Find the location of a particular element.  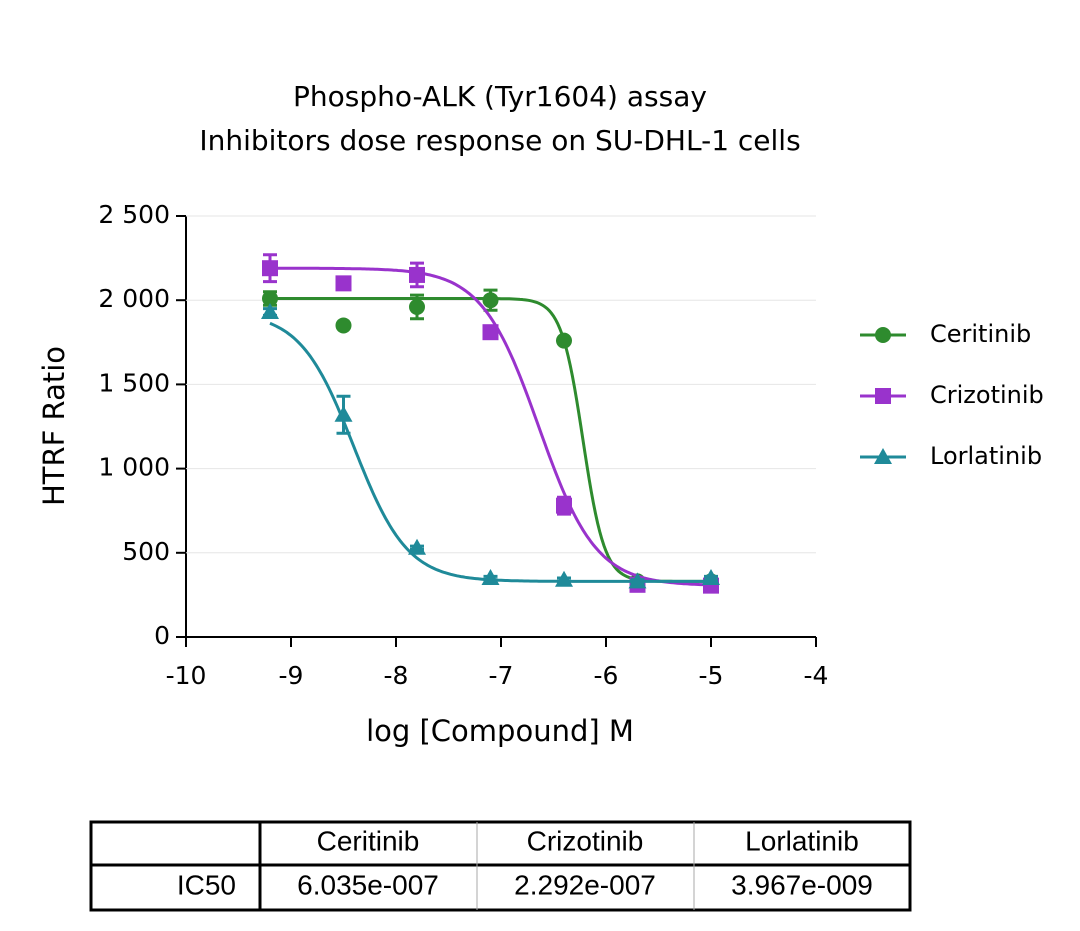

table-row-label: IC50 is located at coordinates (206, 884).